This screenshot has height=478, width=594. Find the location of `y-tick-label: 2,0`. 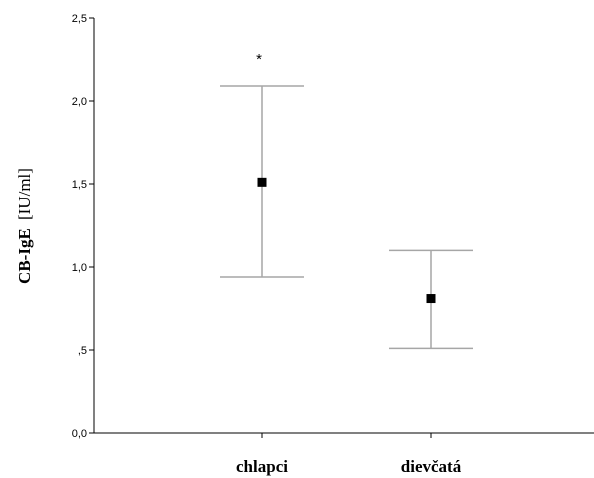

y-tick-label: 2,0 is located at coordinates (79, 102).